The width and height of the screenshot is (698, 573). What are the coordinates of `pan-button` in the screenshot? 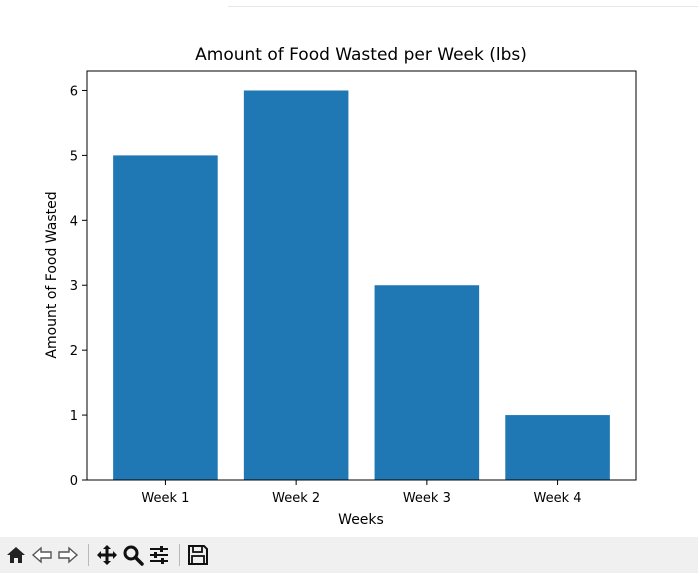 It's located at (107, 555).